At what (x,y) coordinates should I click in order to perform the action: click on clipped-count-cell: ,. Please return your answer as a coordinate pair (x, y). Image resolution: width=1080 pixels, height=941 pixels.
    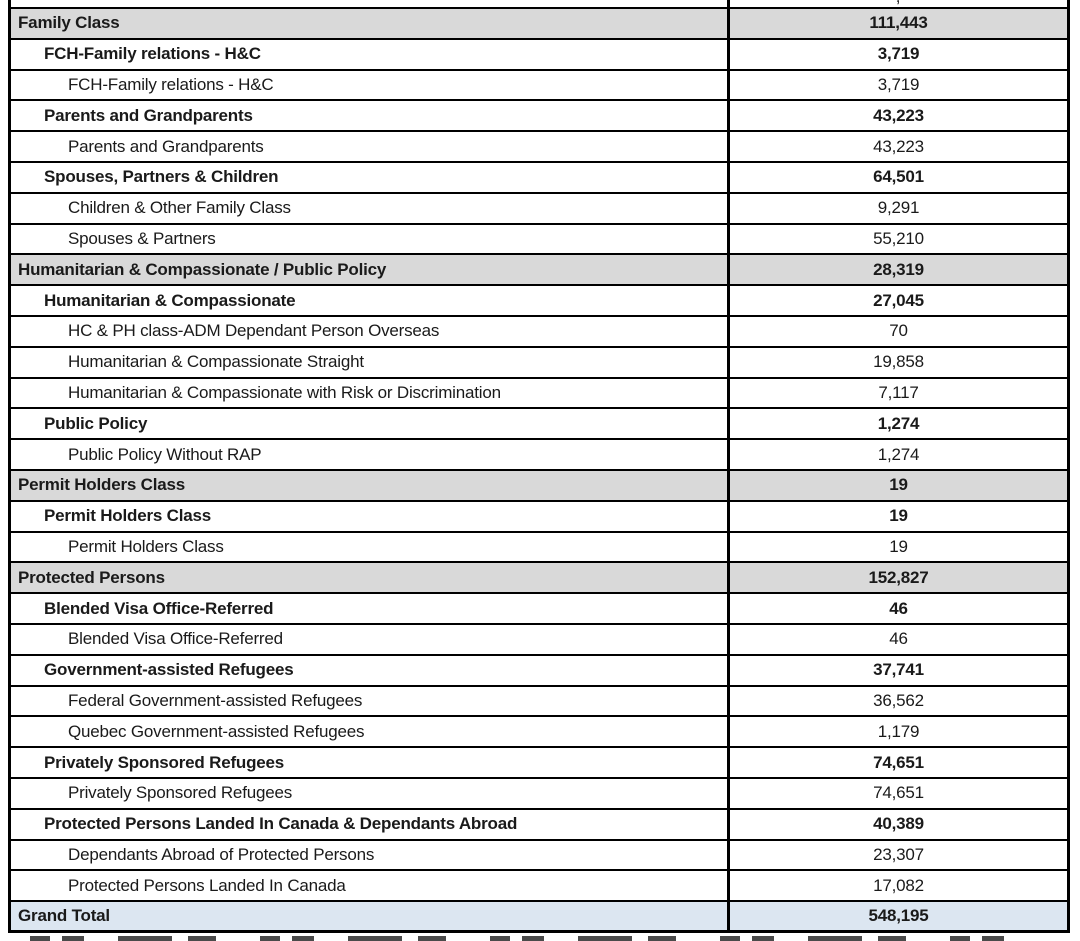
    Looking at the image, I should click on (897, 3).